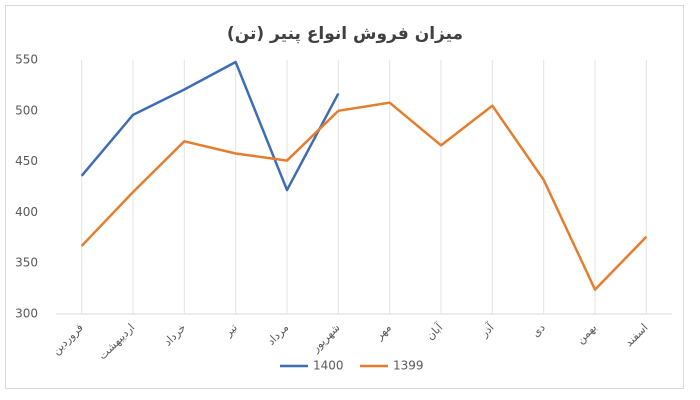 This screenshot has width=700, height=400. What do you see at coordinates (26, 161) in the screenshot?
I see `y-tick-label: 450` at bounding box center [26, 161].